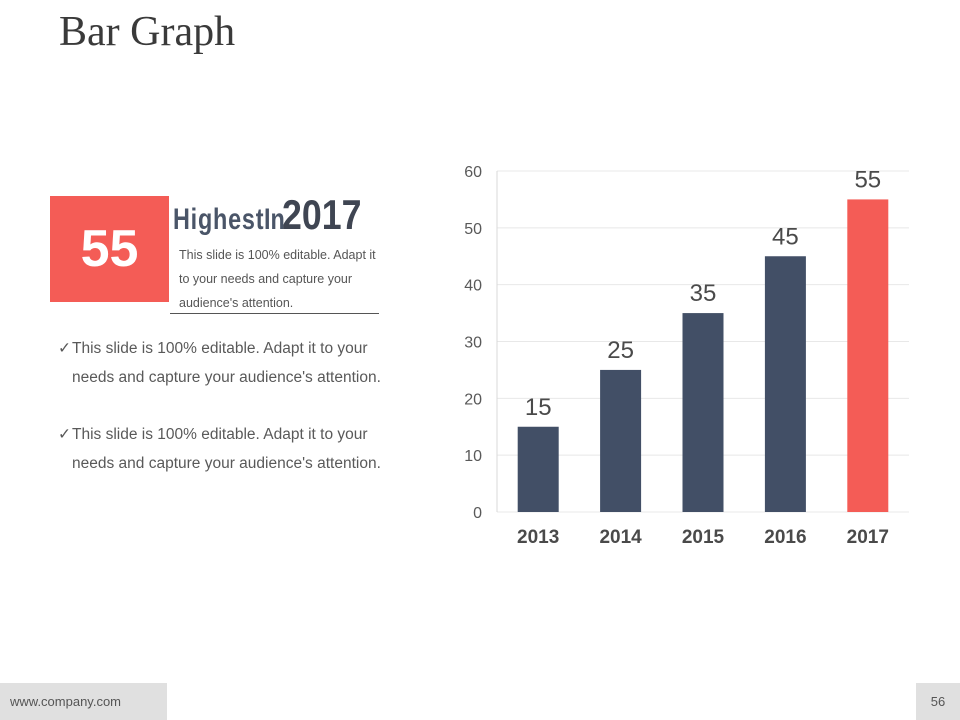  Describe the element at coordinates (477, 513) in the screenshot. I see `y-tick-label: 0` at that location.